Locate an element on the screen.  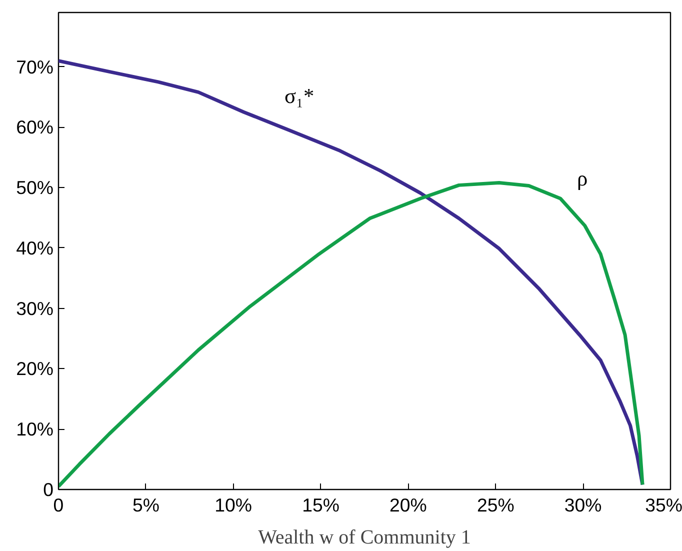
y-tick-label: 30% is located at coordinates (35, 308).